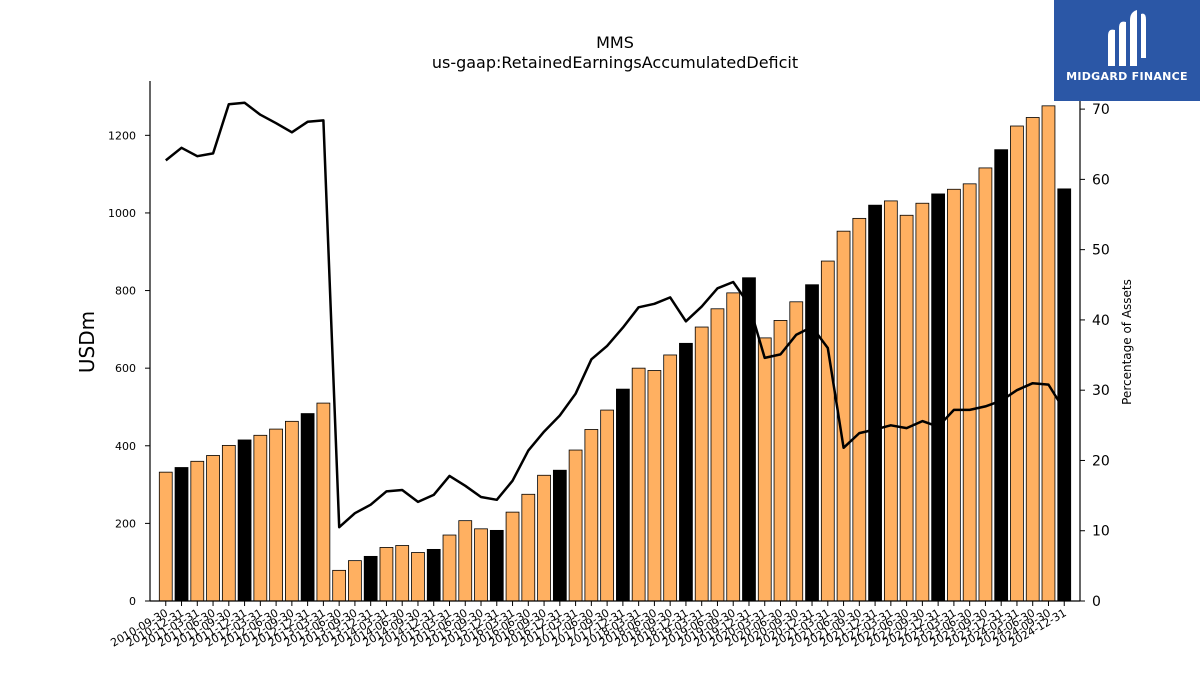 The image size is (1200, 675). I want to click on y2-tick-label: 60, so click(1101, 180).